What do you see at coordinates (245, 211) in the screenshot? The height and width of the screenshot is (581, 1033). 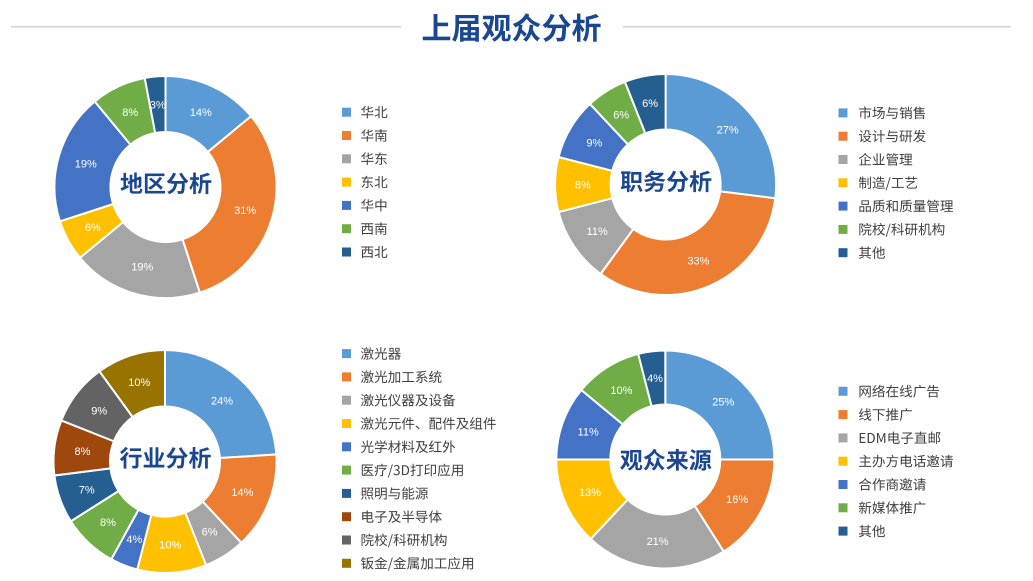 I see `svg-text: 31%` at bounding box center [245, 211].